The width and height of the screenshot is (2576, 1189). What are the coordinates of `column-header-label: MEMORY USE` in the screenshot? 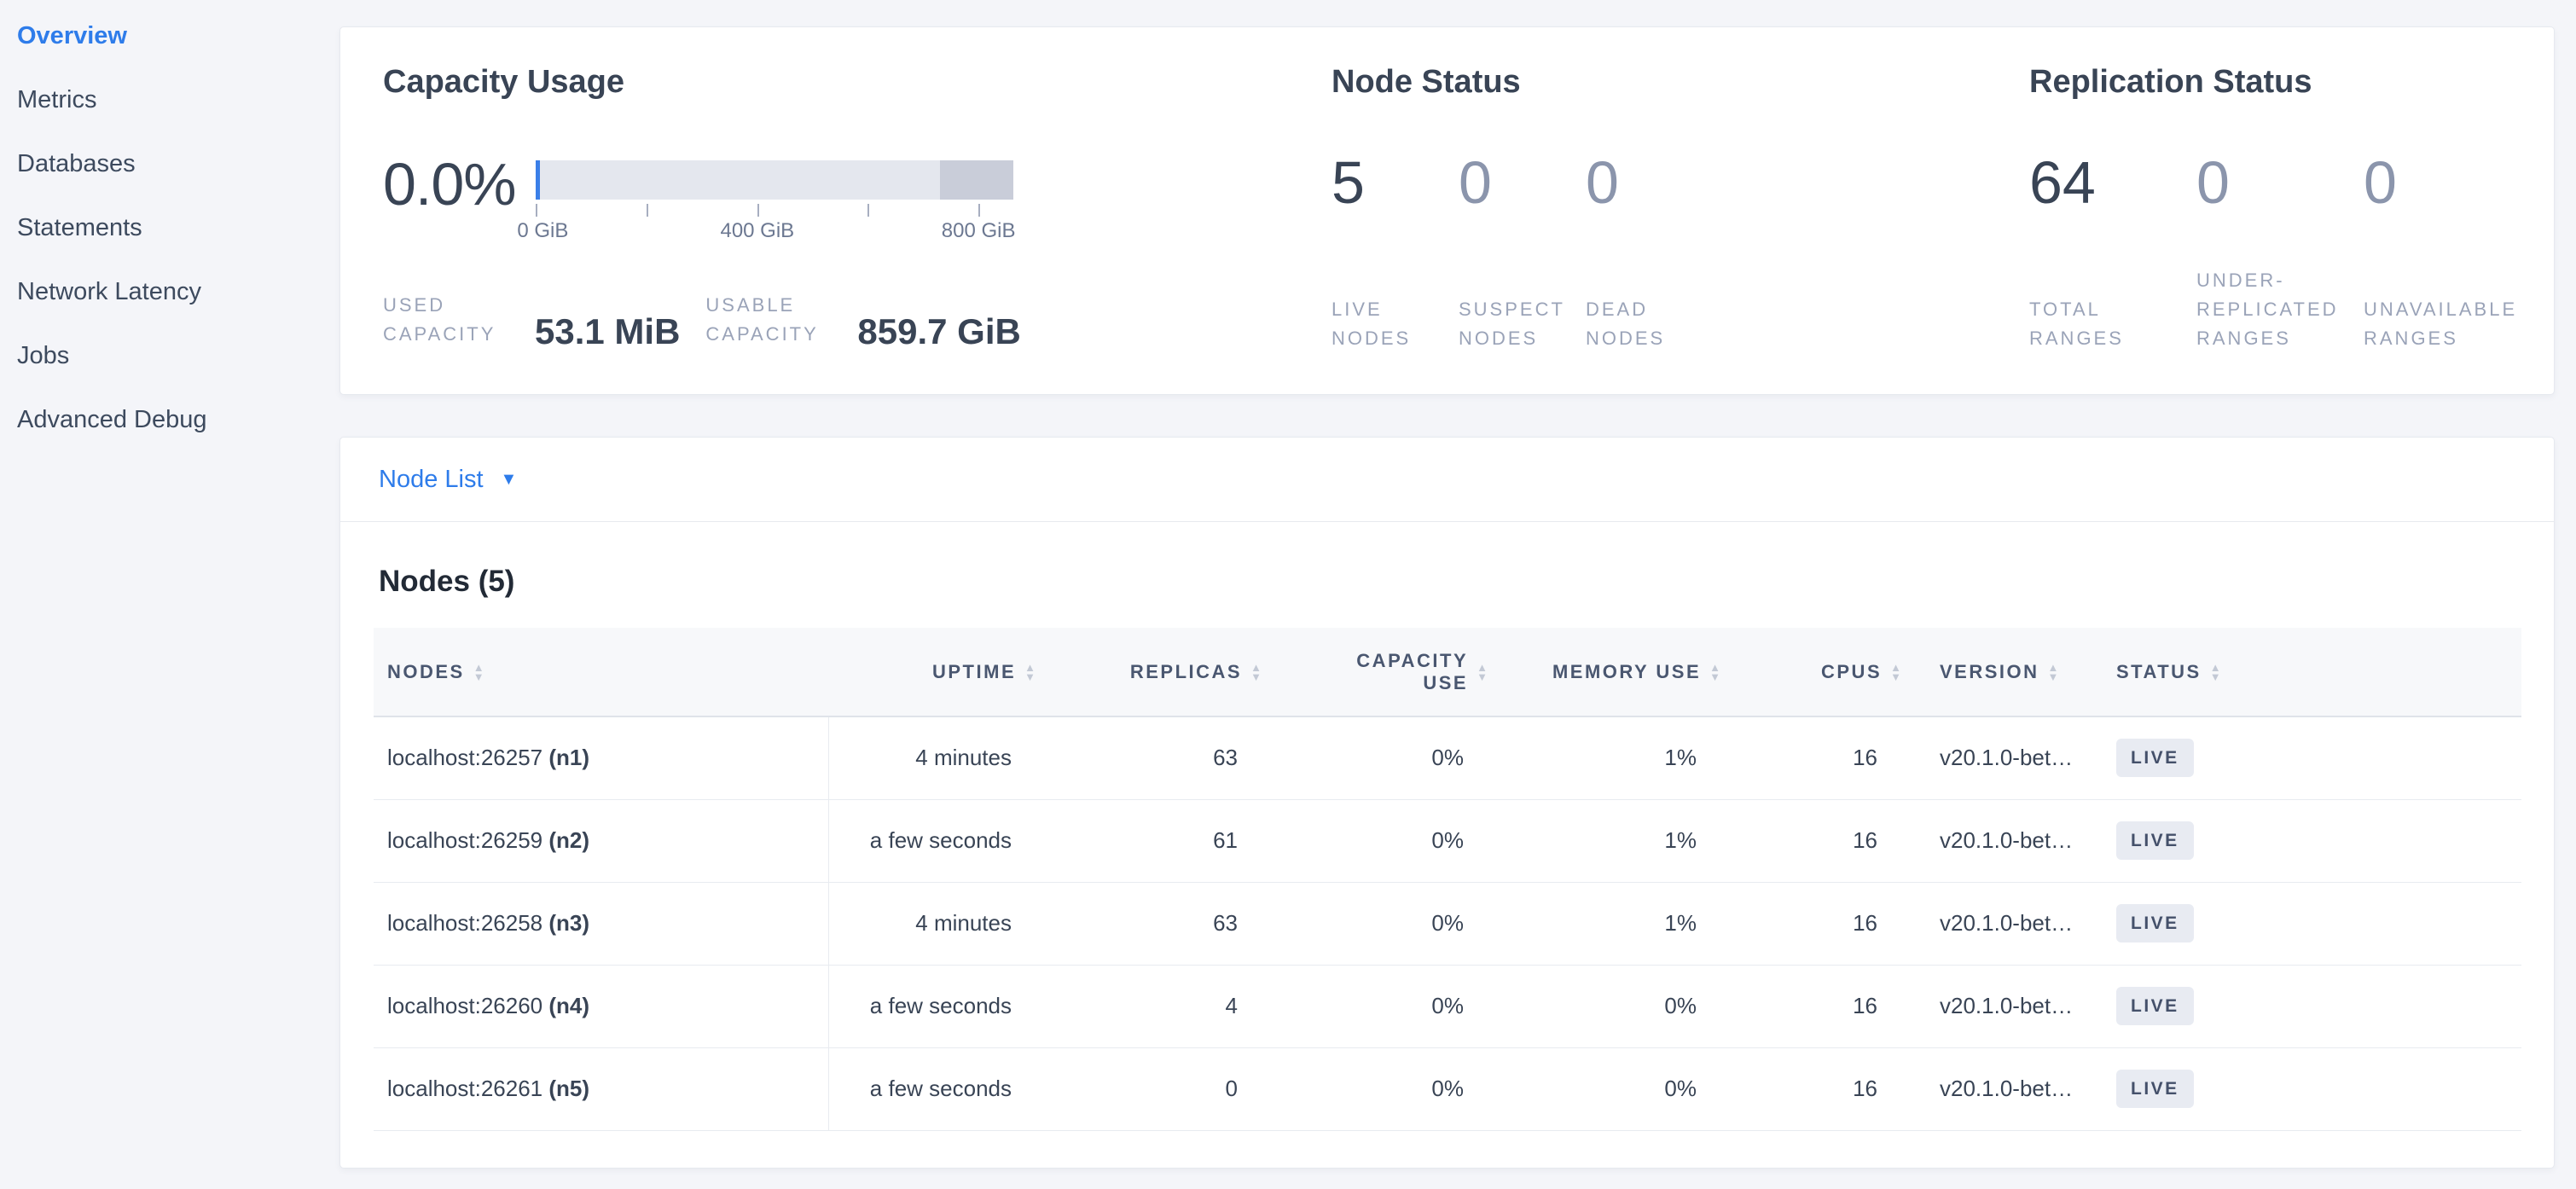 It's located at (1627, 671).